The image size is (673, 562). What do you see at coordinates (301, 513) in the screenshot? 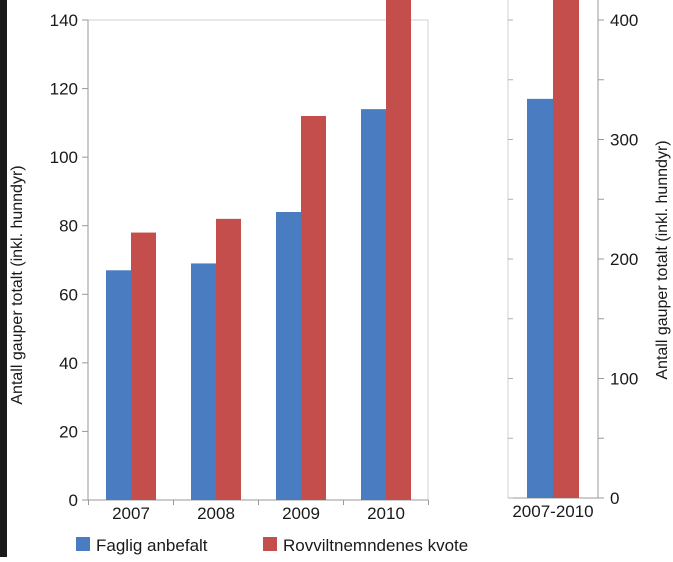
I see `left-x-tick-label: 2009` at bounding box center [301, 513].